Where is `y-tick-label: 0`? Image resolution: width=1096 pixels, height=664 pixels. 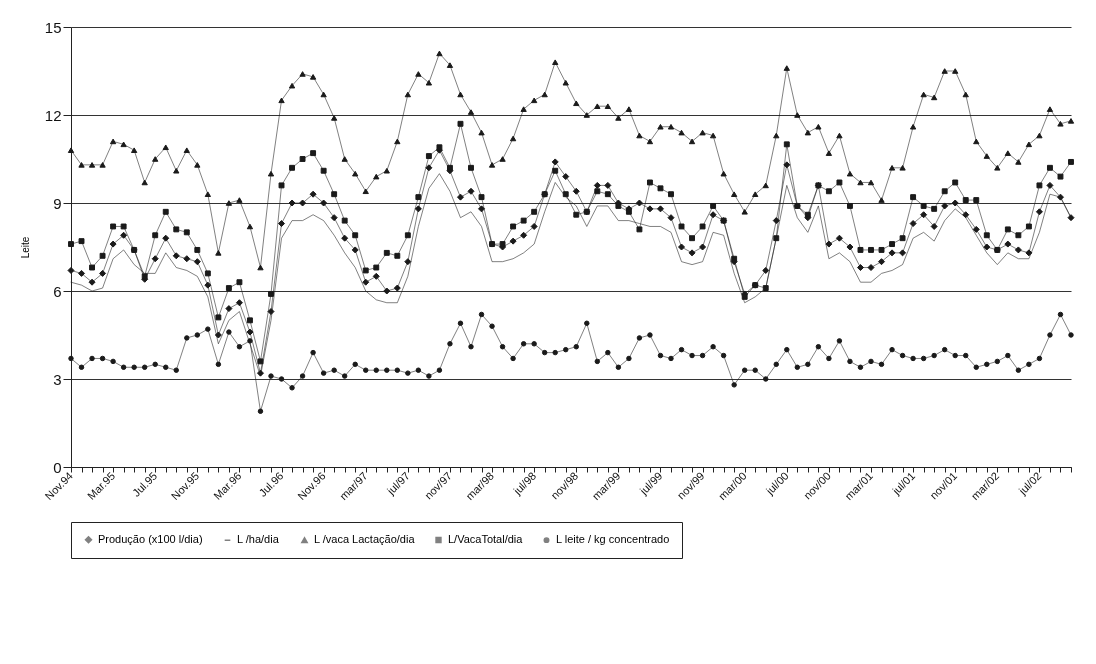
y-tick-label: 0 is located at coordinates (57, 467).